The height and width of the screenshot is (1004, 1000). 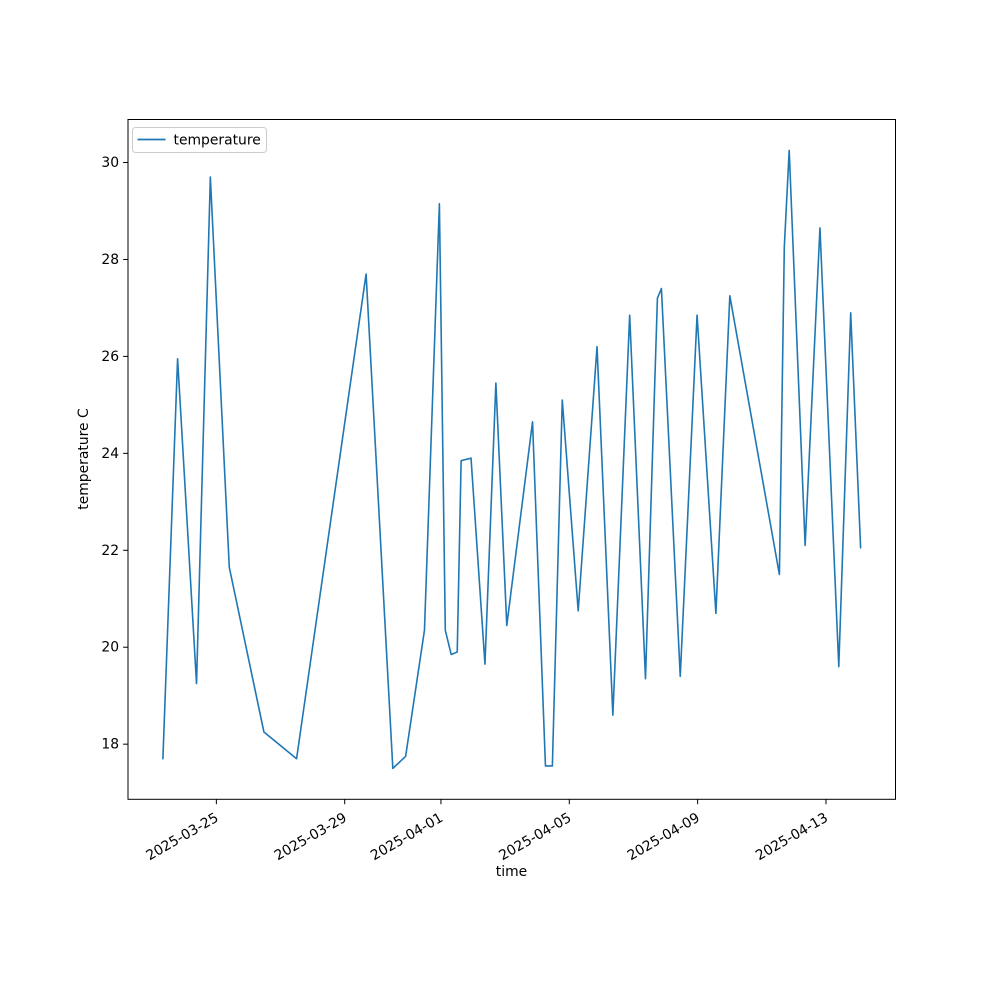 What do you see at coordinates (110, 551) in the screenshot?
I see `y-tick-label: 22` at bounding box center [110, 551].